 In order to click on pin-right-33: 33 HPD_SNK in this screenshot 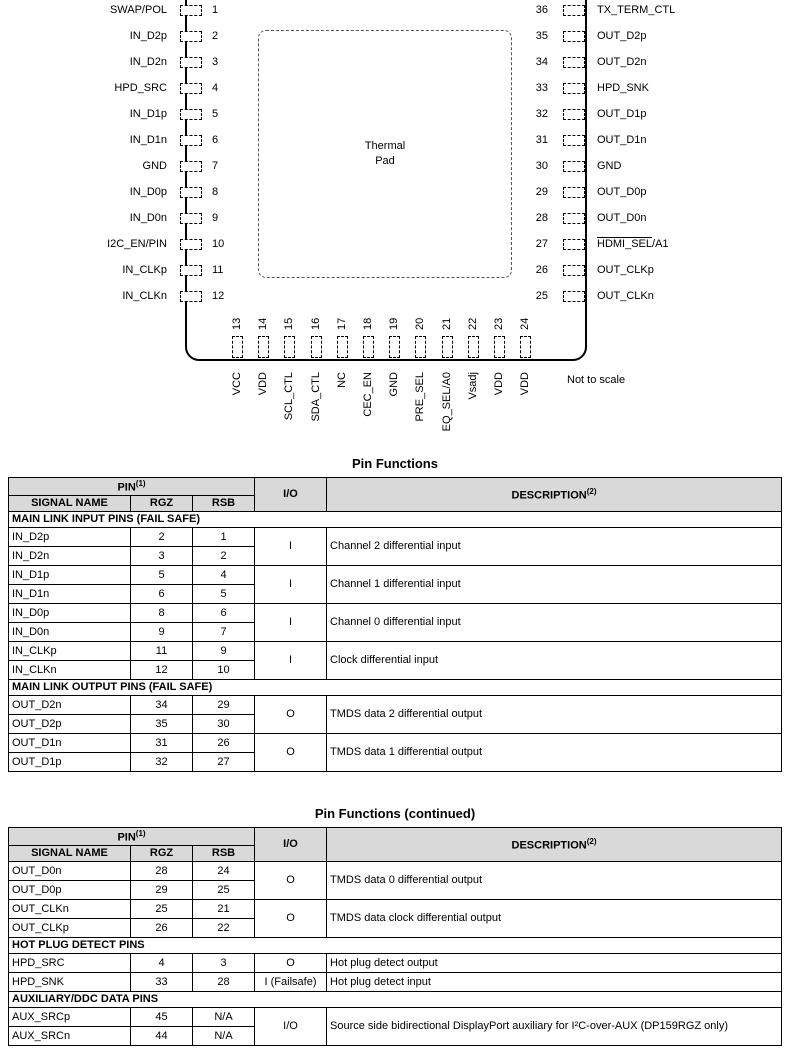, I will do `click(585, 88)`.